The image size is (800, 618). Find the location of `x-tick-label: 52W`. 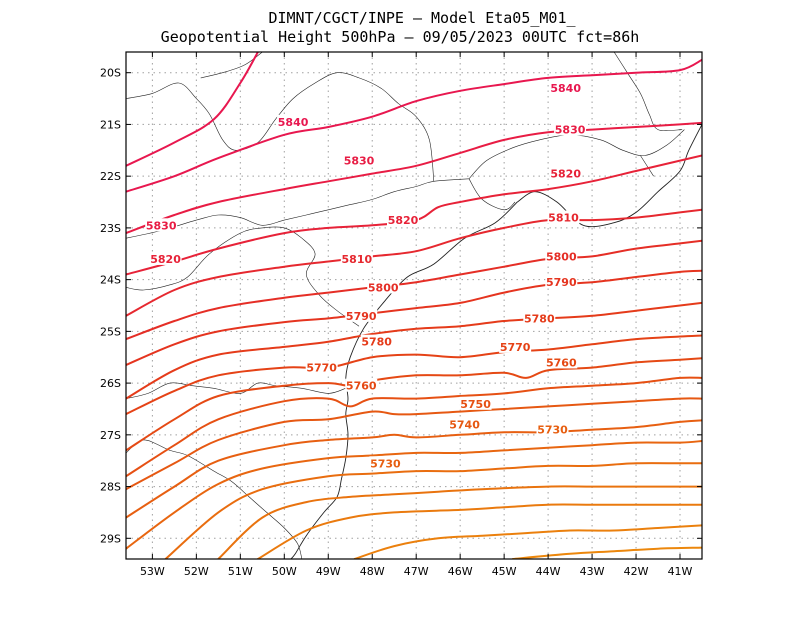

x-tick-label: 52W is located at coordinates (196, 571).